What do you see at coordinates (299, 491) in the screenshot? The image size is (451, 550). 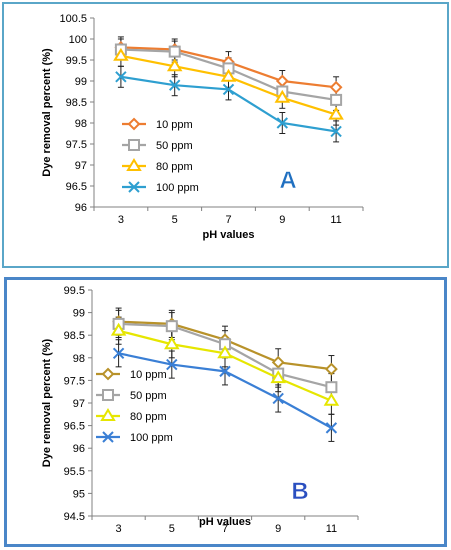 I see `panel-label: B` at bounding box center [299, 491].